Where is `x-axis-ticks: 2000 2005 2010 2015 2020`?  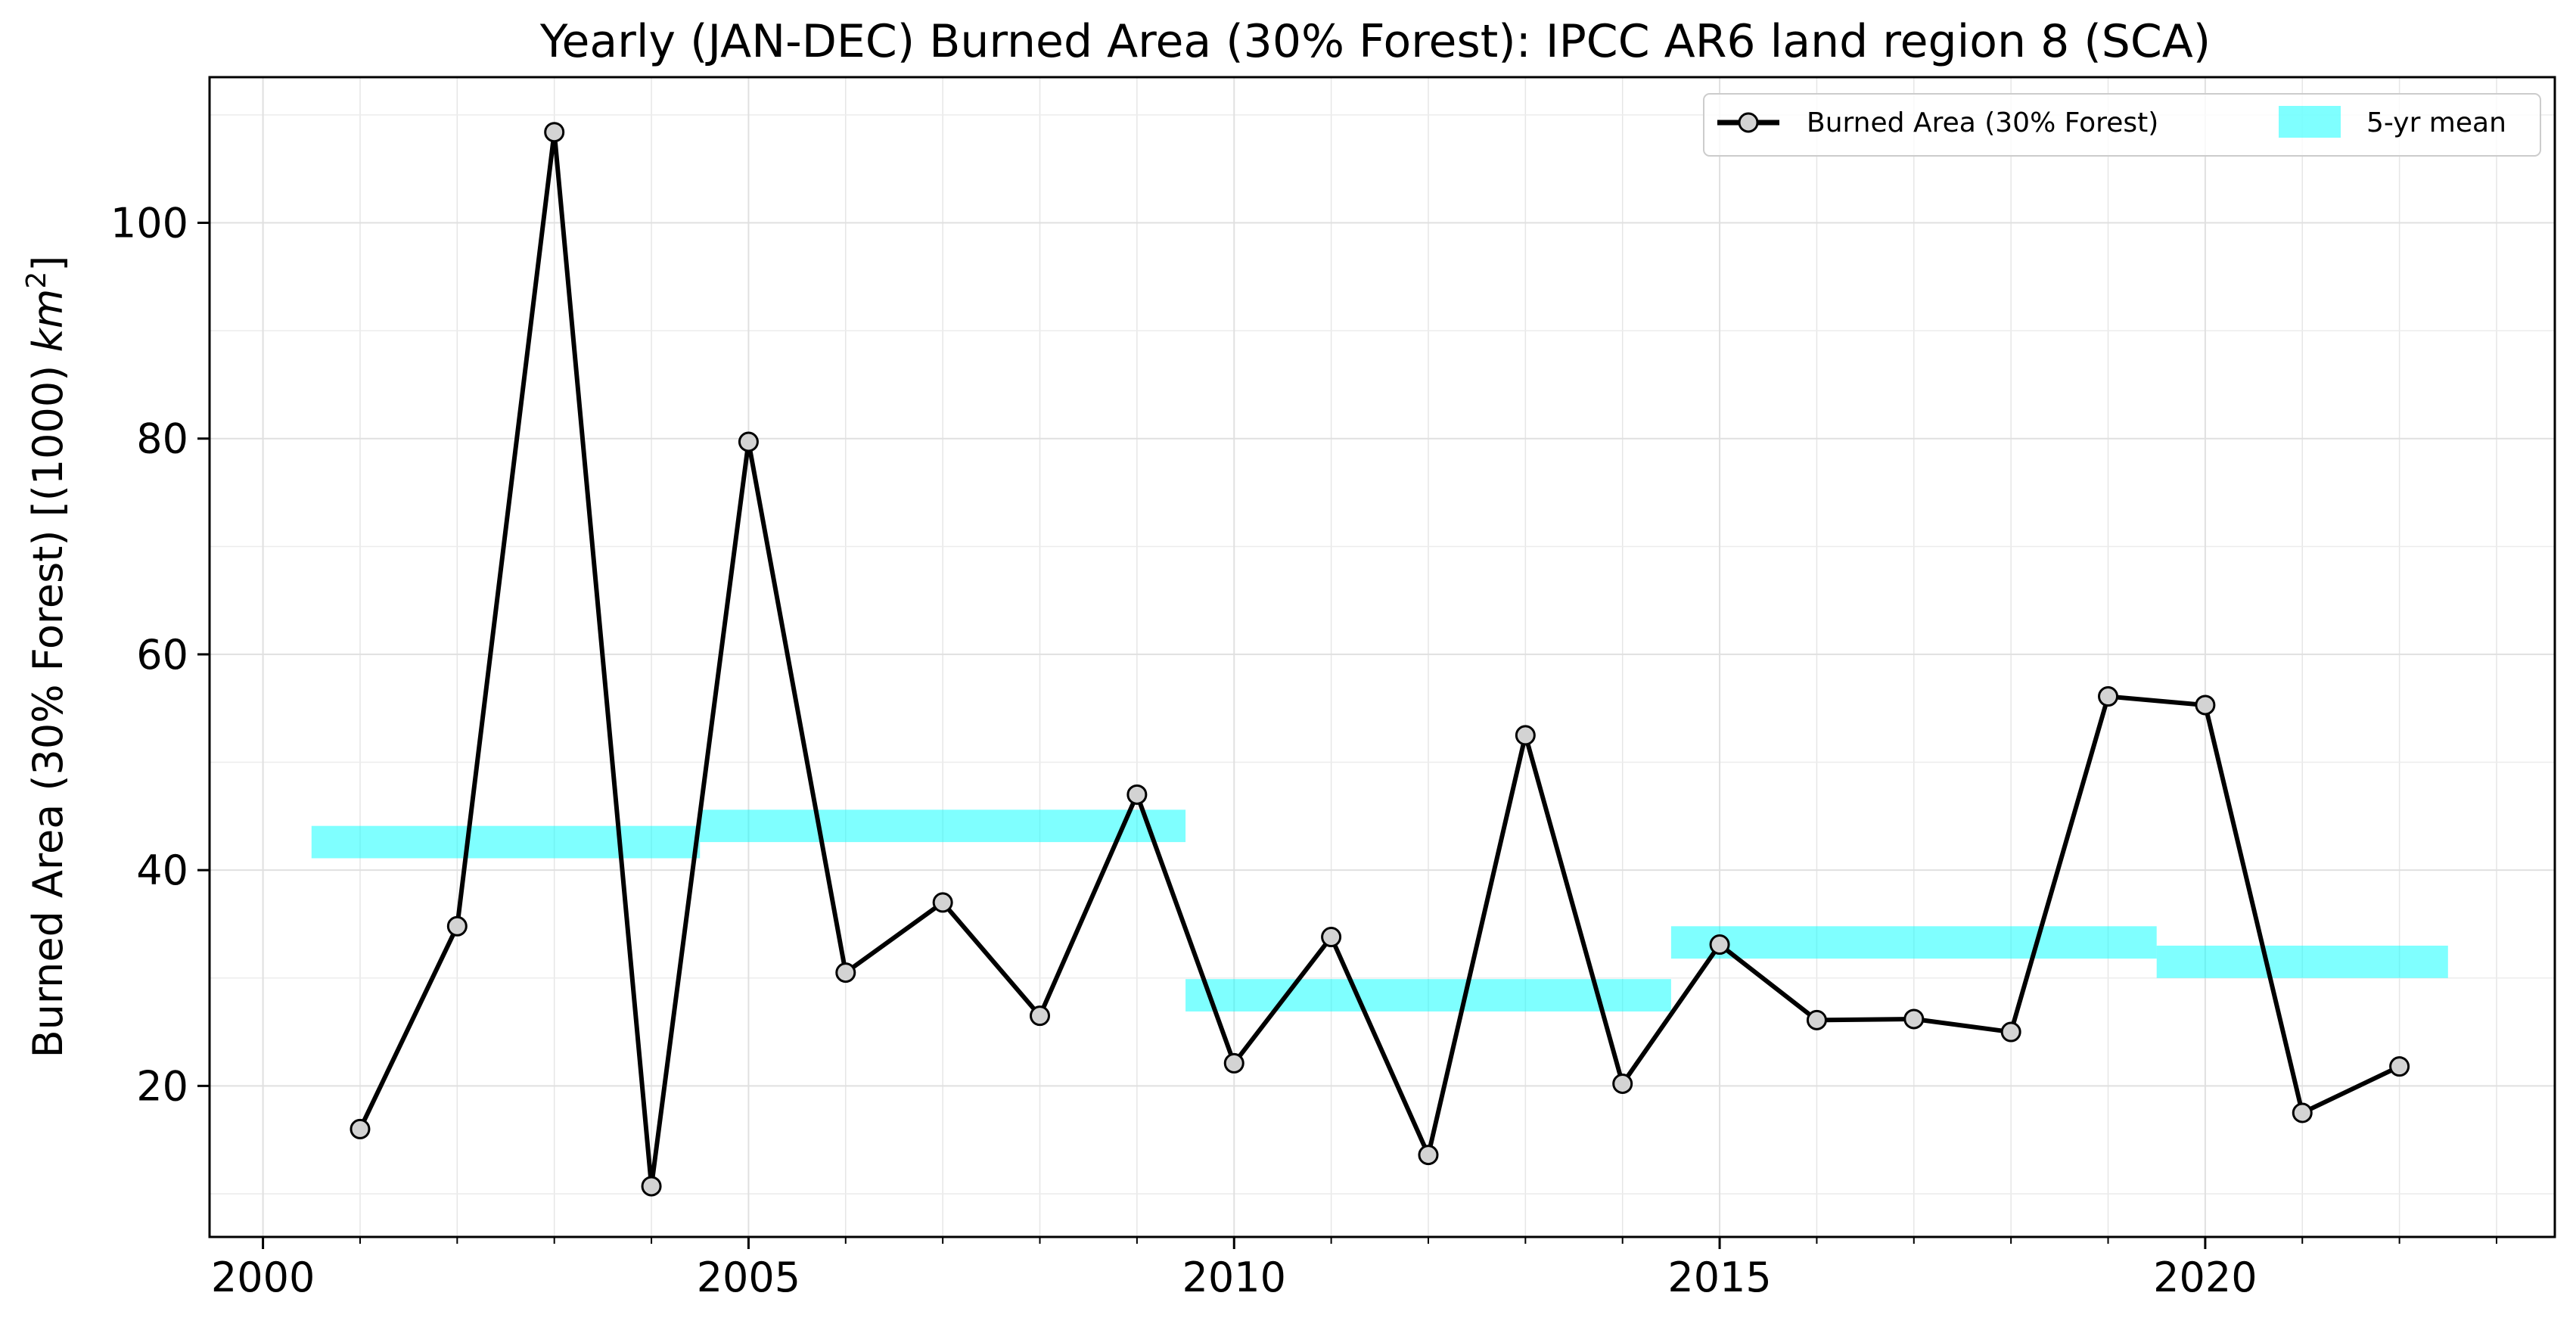 x-axis-ticks: 2000 2005 2010 2015 2020 is located at coordinates (1354, 1269).